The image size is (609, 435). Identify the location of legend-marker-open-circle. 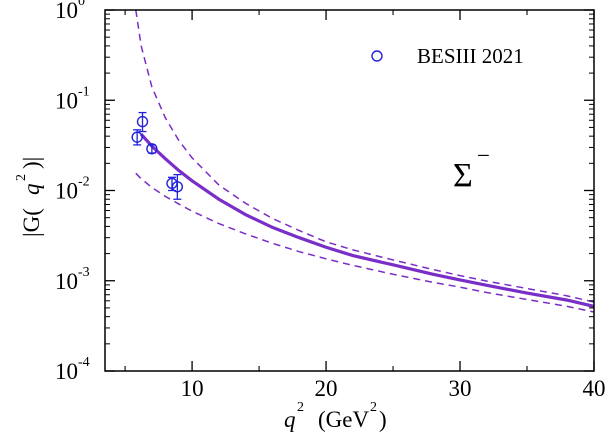
(377, 56).